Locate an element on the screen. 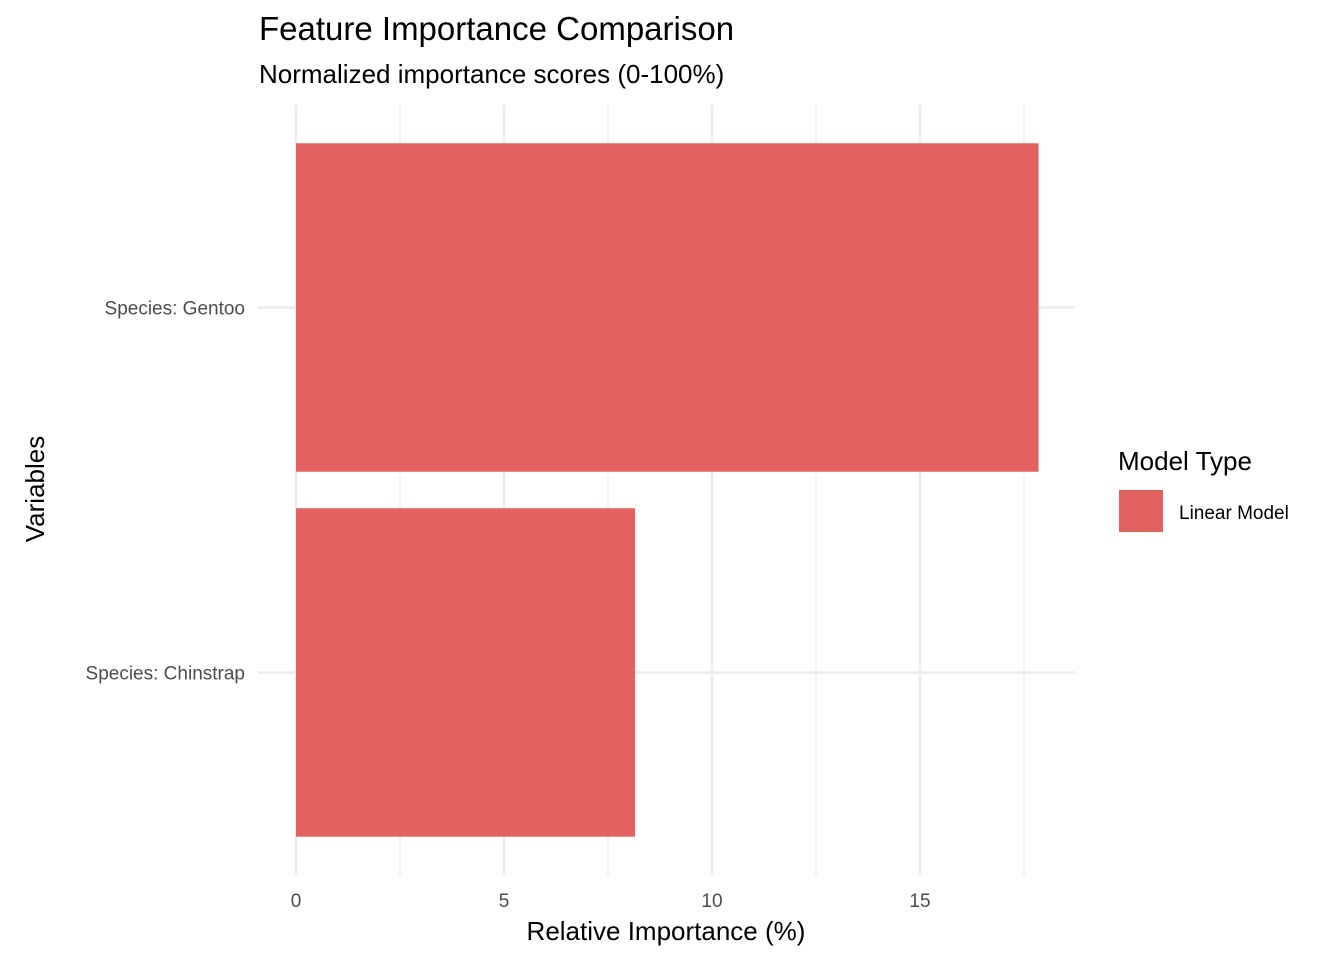 Image resolution: width=1344 pixels, height=960 pixels. x-axis-title: Relative Importance (%) is located at coordinates (666, 931).